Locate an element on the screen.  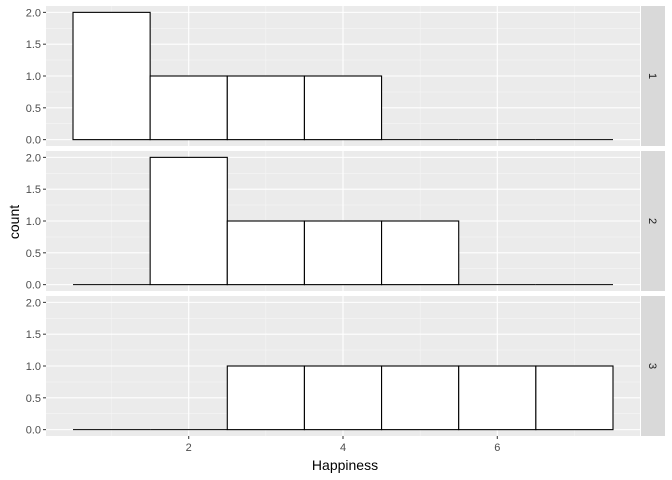
facet-strip-label: 2 is located at coordinates (652, 221).